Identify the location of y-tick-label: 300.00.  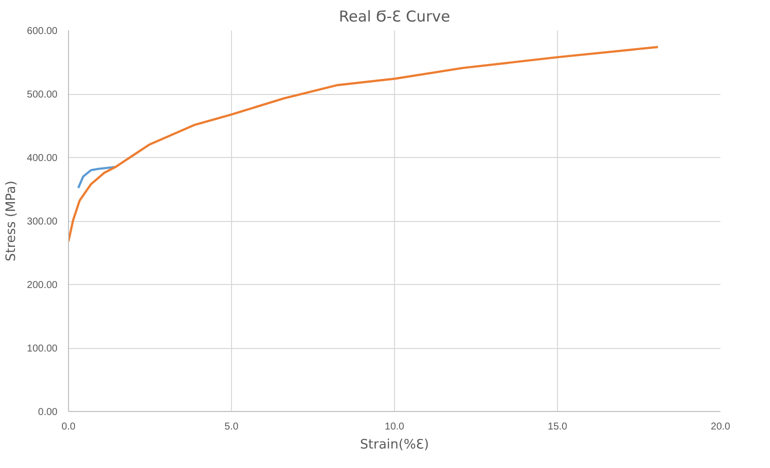
(42, 222).